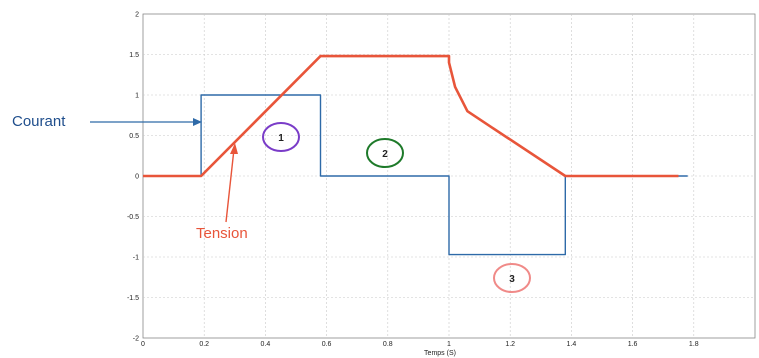  I want to click on region-1-label: 1, so click(281, 138).